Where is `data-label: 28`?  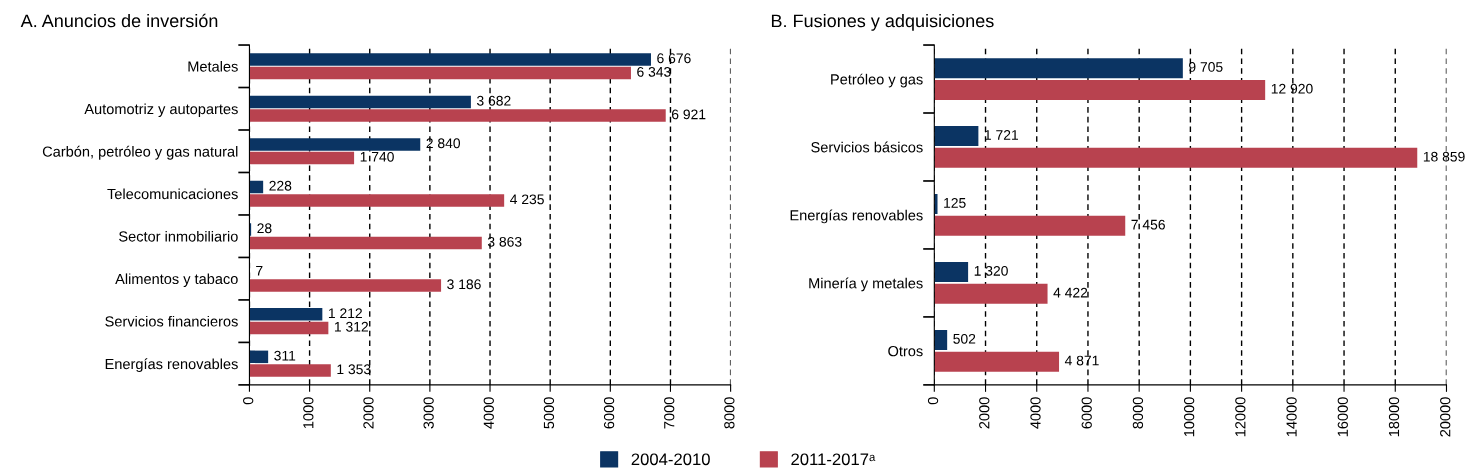 data-label: 28 is located at coordinates (264, 228).